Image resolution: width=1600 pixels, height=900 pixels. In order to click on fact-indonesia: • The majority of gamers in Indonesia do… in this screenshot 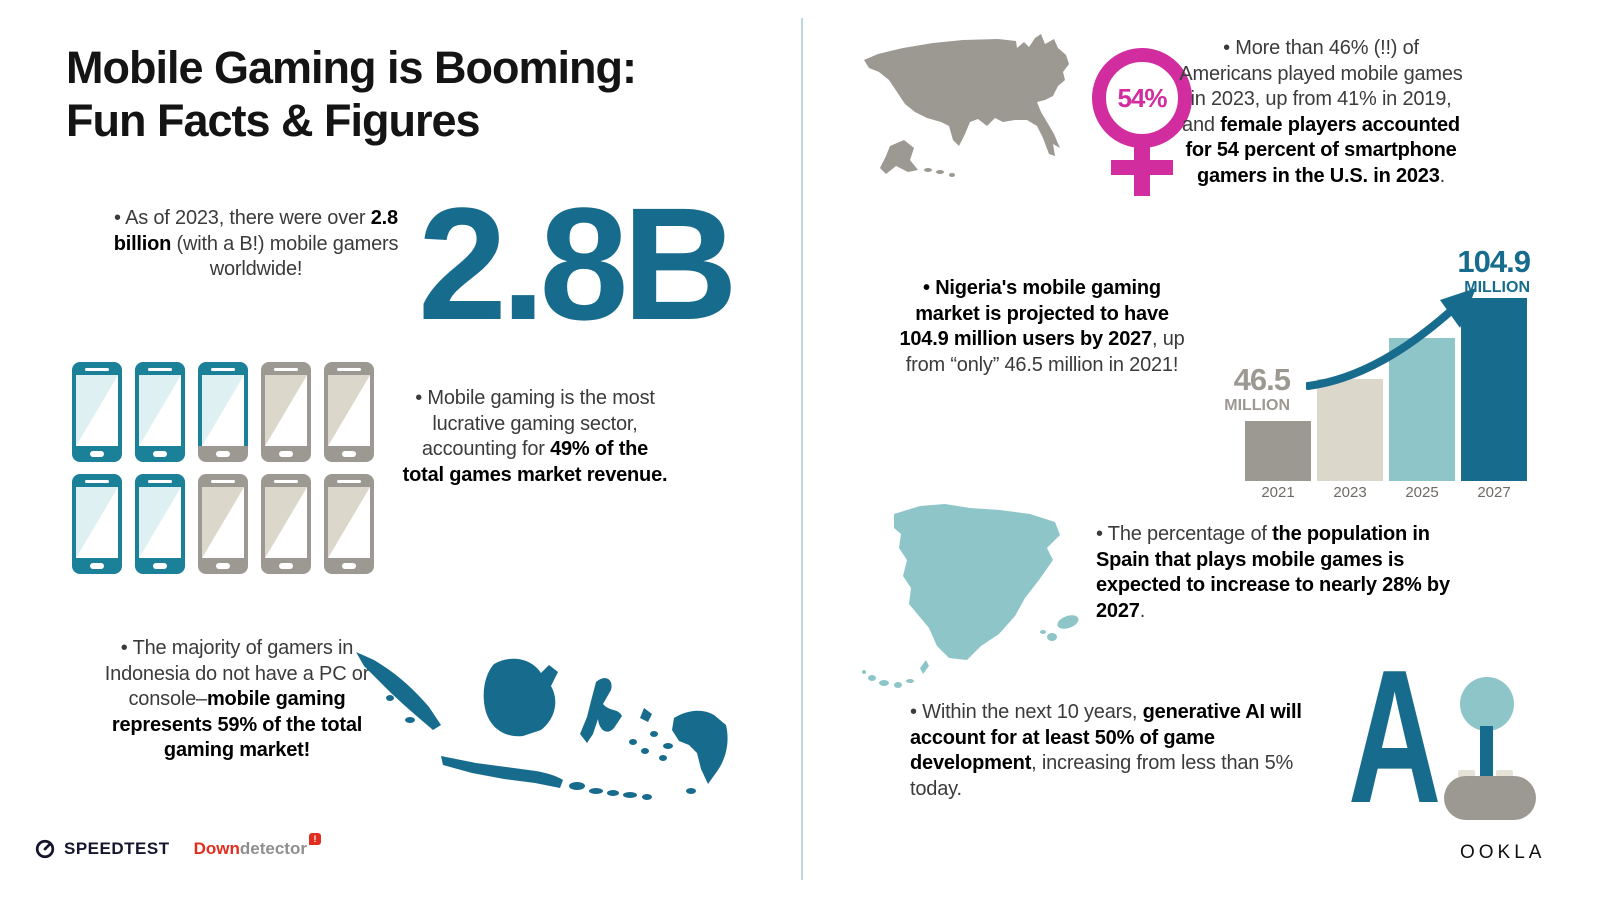, I will do `click(237, 699)`.